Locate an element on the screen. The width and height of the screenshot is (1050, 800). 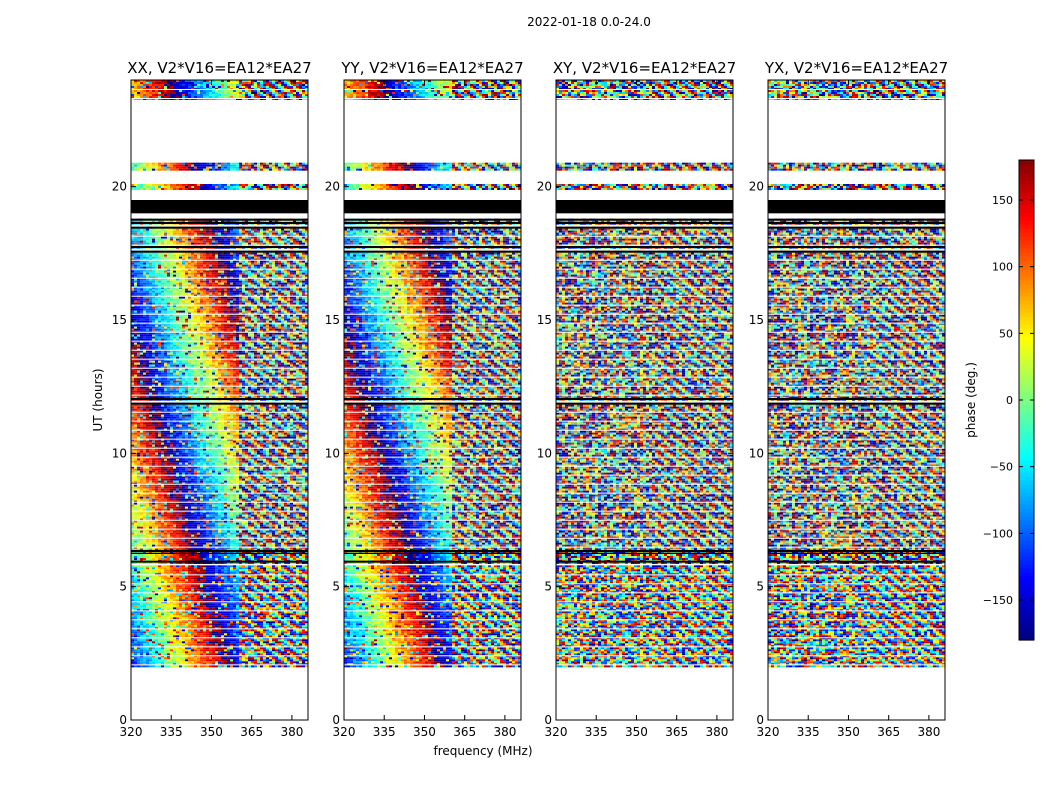
colorbar-tick-label: −50 is located at coordinates (1001, 467).